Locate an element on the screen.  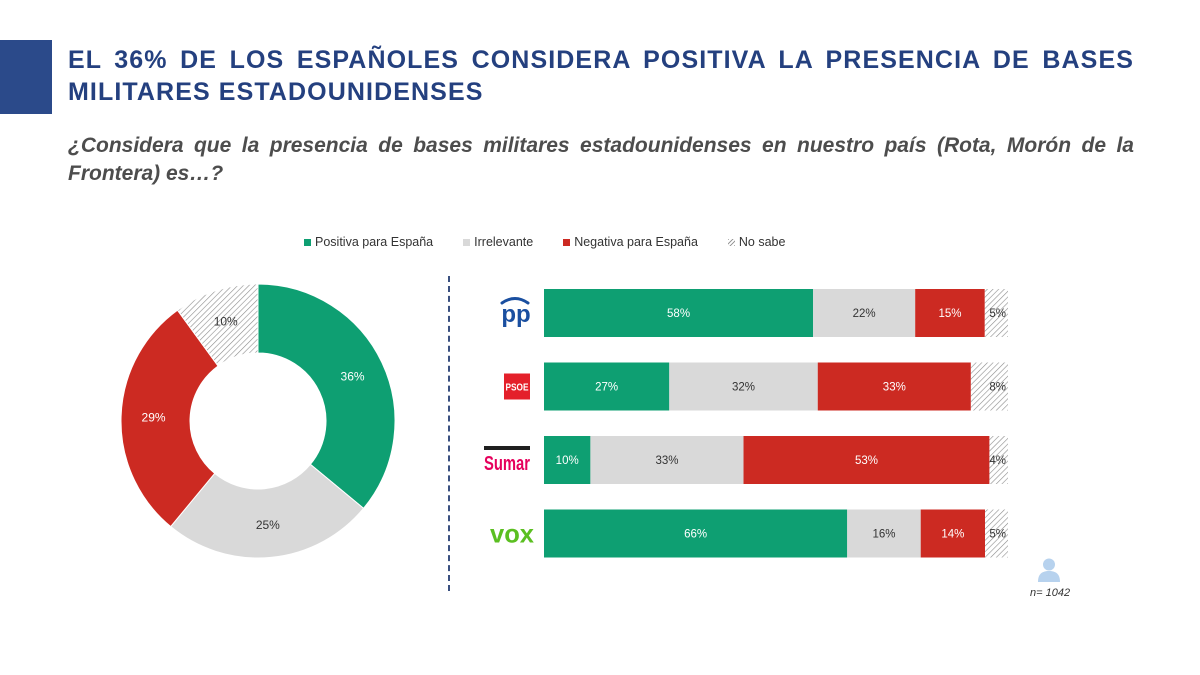
bar-segment-vox-dont-know is located at coordinates (996, 533).